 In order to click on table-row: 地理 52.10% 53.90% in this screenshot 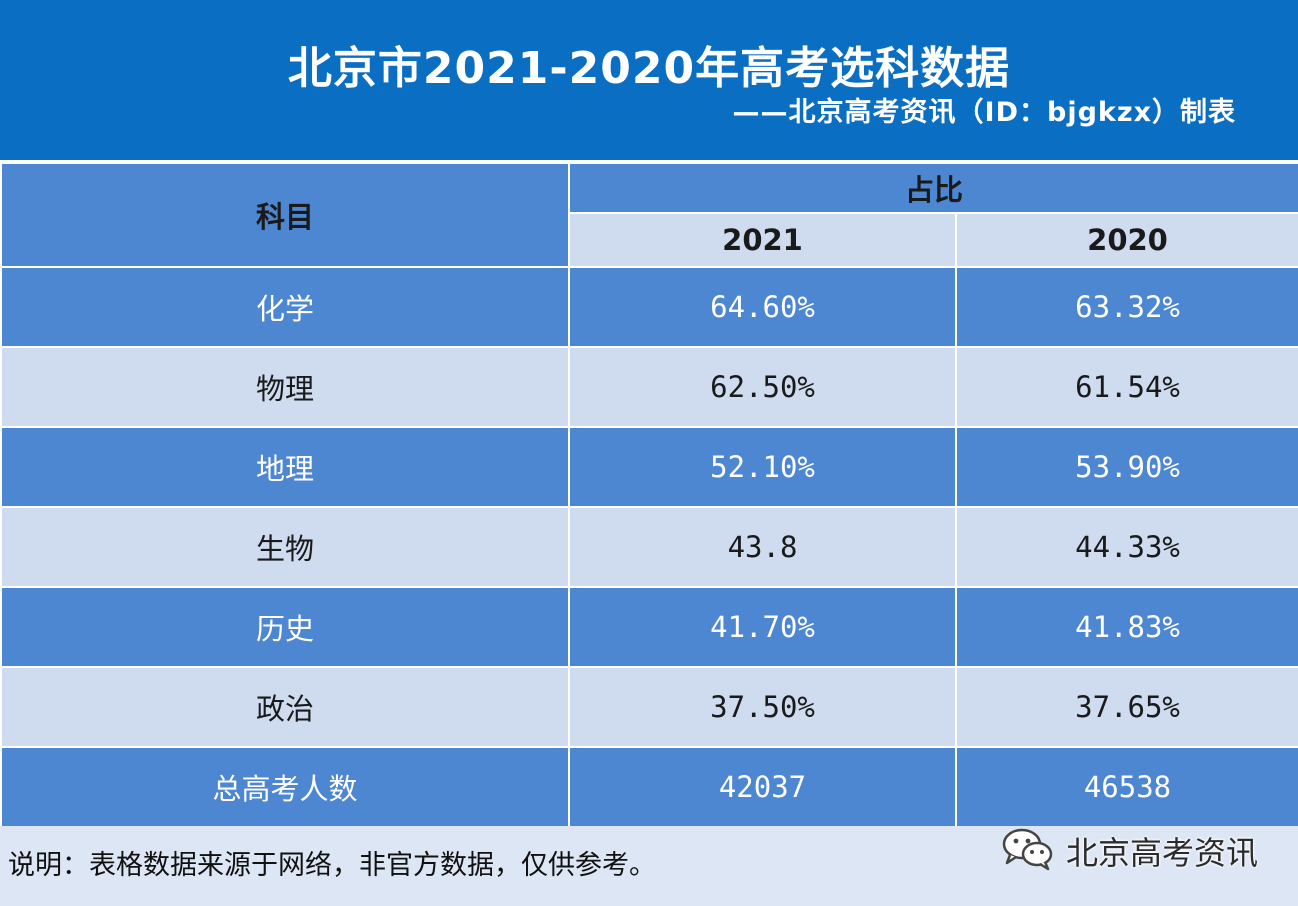, I will do `click(649, 467)`.